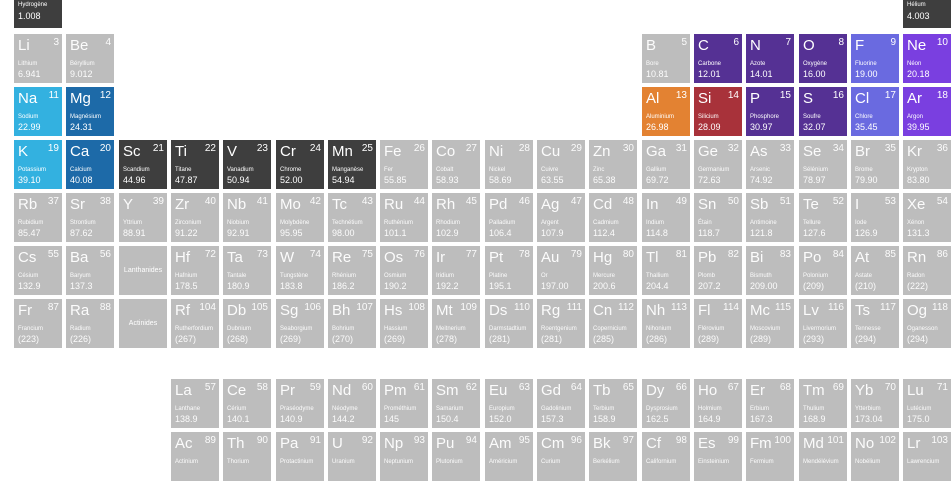 The width and height of the screenshot is (952, 481). I want to click on element-cell-te: Te 52 Tellure 127.6, so click(823, 217).